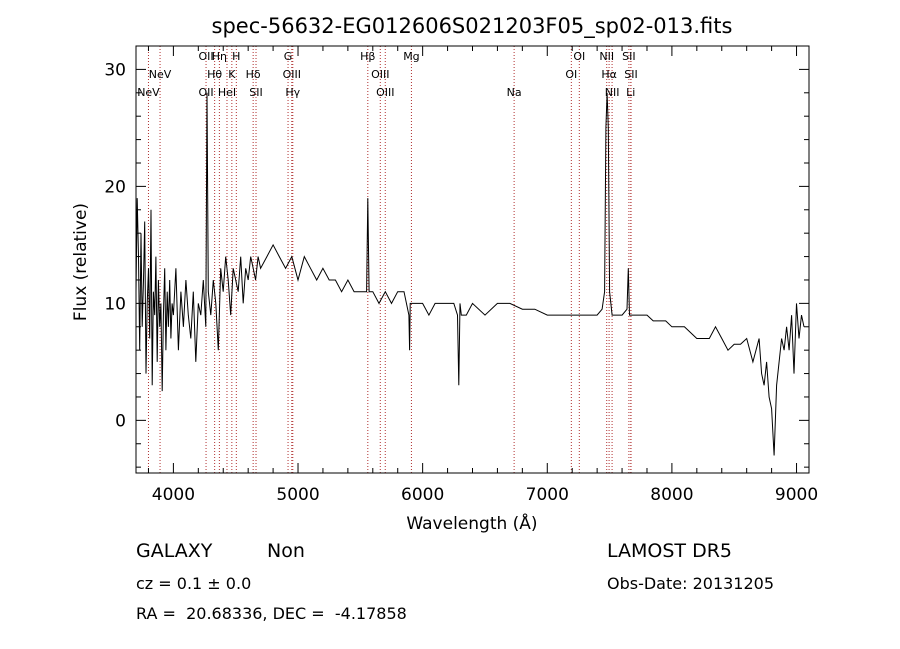 This screenshot has height=649, width=900. Describe the element at coordinates (380, 74) in the screenshot. I see `line-label-15: OIII` at that location.